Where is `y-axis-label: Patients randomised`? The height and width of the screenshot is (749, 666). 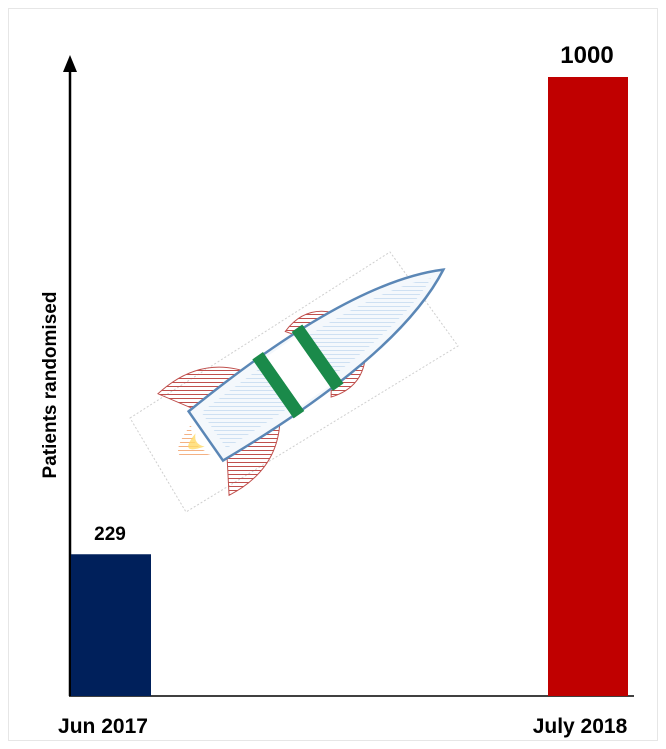 y-axis-label: Patients randomised is located at coordinates (50, 385).